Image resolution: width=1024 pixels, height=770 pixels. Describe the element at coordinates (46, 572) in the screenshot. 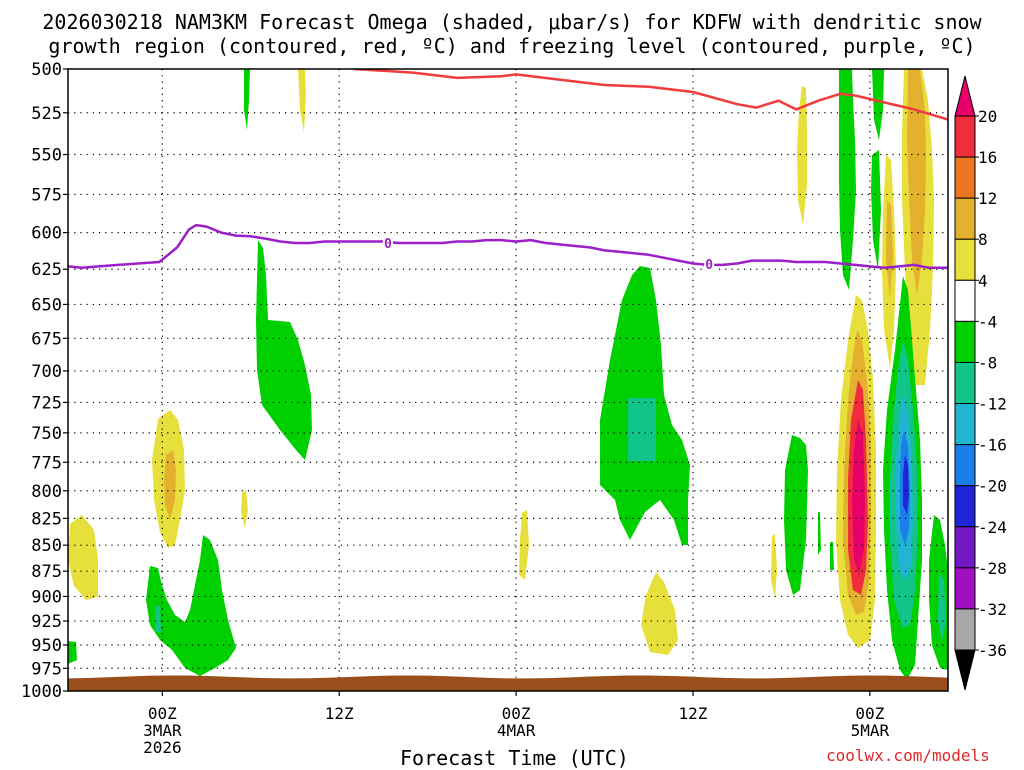

I see `y-tick-label: 875` at that location.